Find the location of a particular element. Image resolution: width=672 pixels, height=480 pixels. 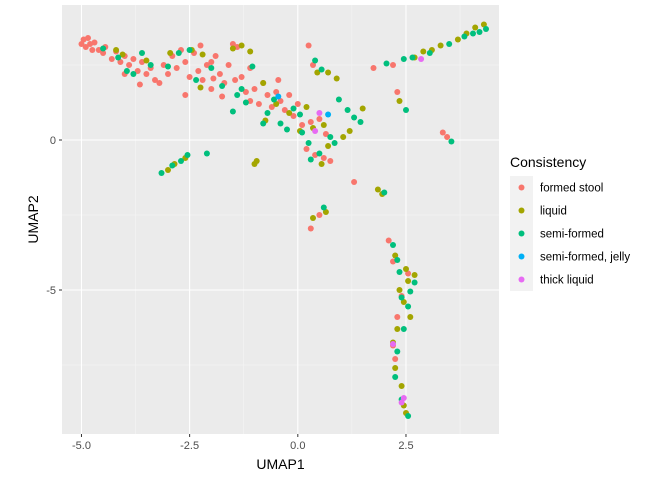

y-axis-ticks: -5 0 is located at coordinates (54, 216).